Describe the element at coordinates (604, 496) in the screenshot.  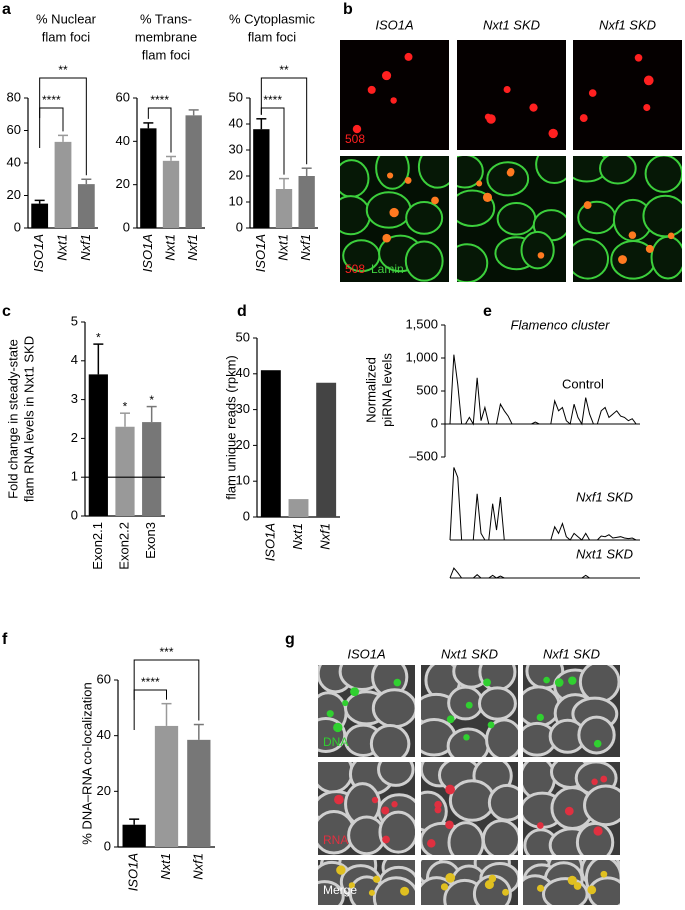
I see `track-label: Nxf1 SKD` at that location.